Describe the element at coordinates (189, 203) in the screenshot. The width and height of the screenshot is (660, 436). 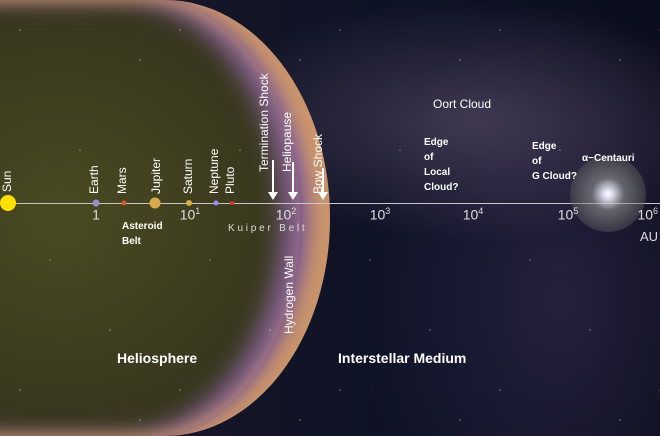
I see `saturn-icon` at that location.